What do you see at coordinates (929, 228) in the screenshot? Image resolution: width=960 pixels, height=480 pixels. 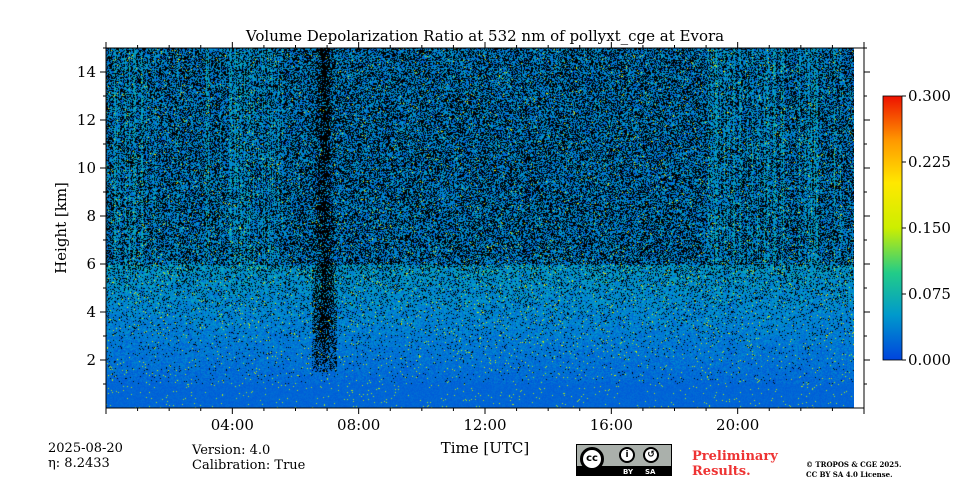 I see `colorbar-tick-label: 0.150` at bounding box center [929, 228].